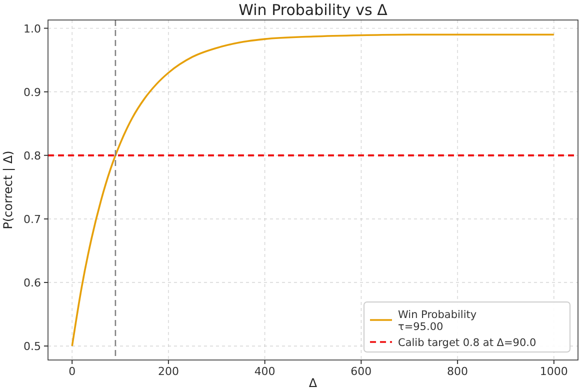 The image size is (582, 388). I want to click on x-tick-label: 200, so click(168, 371).